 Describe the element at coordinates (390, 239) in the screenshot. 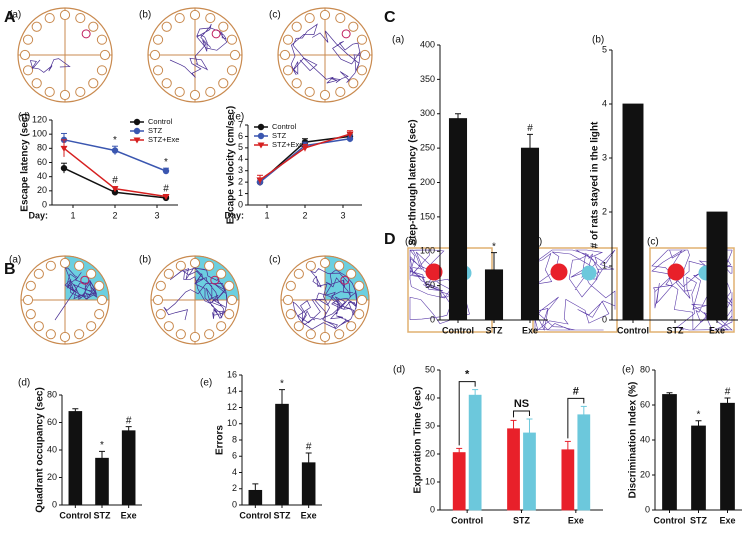

I see `section-label: D` at that location.